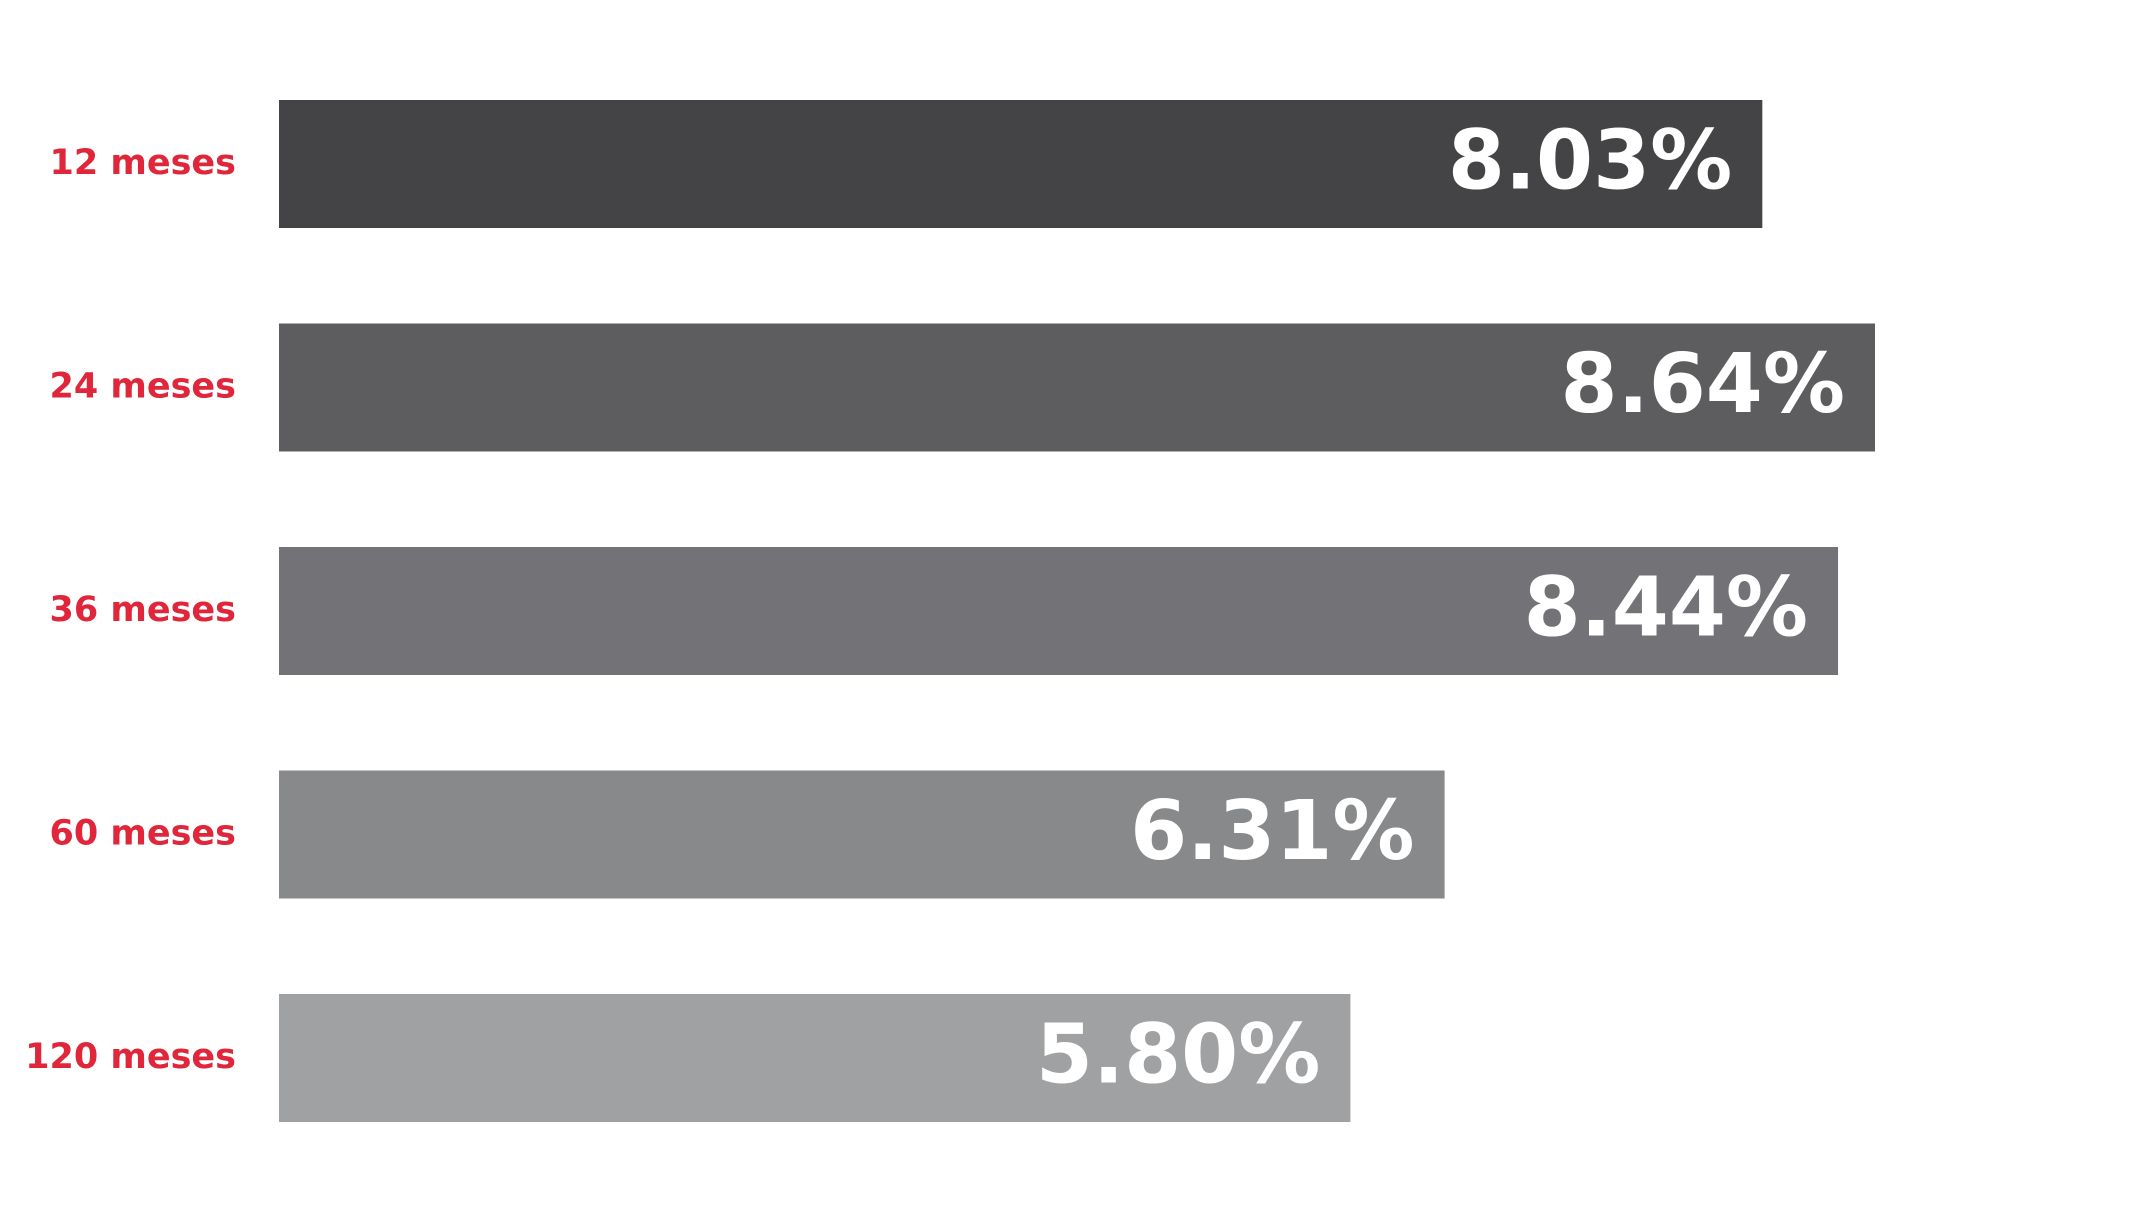 The height and width of the screenshot is (1207, 2154). I want to click on value-label: 8.64%, so click(1703, 384).